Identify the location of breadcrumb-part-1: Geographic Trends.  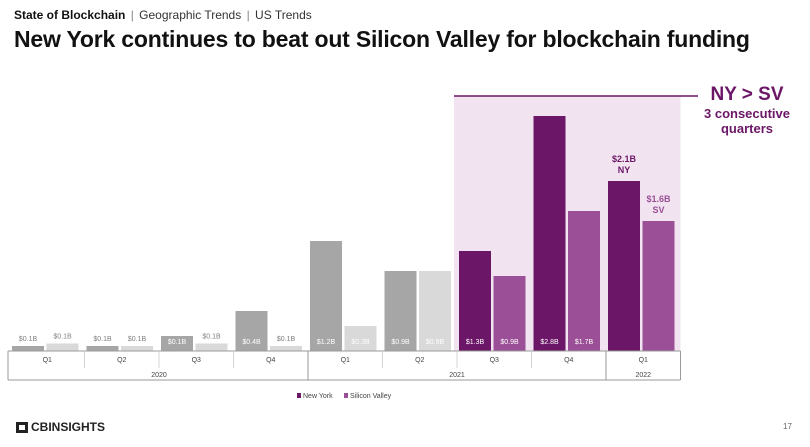
(190, 15).